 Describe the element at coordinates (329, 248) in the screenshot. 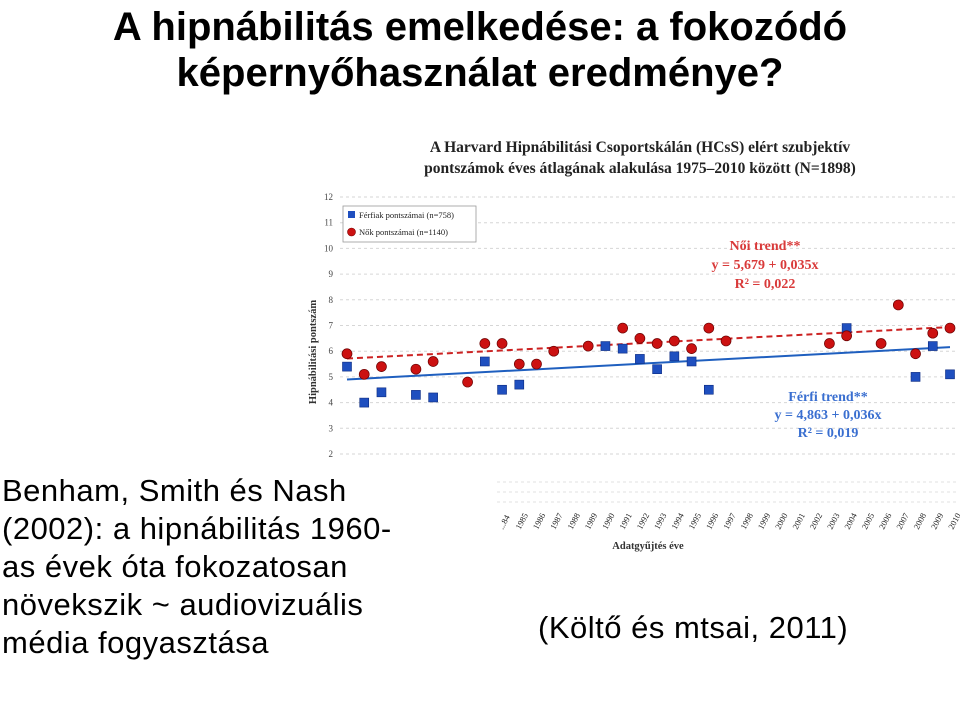

I see `y-tick-label-10: 10` at that location.